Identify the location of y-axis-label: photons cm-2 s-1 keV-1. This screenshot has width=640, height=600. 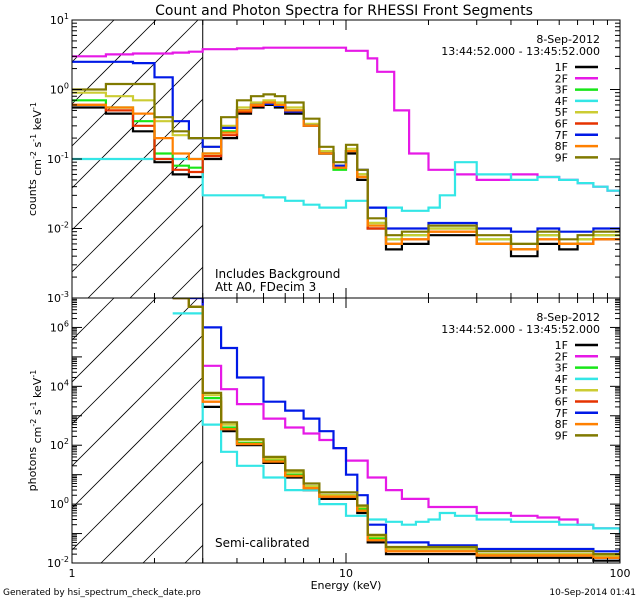
(35, 431).